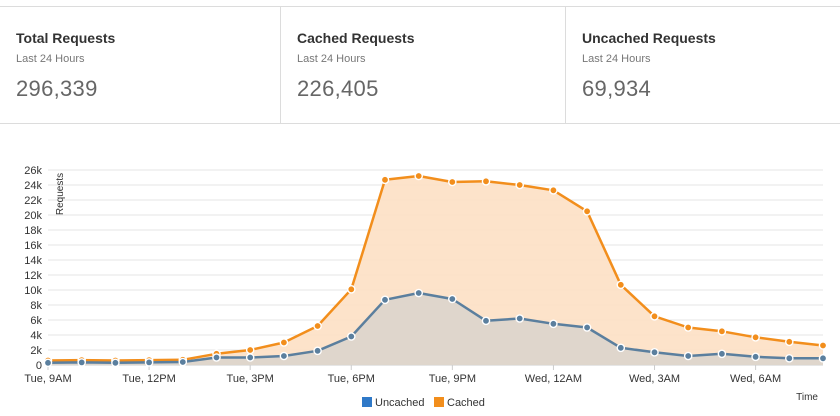 Image resolution: width=840 pixels, height=416 pixels. I want to click on y-tick-label: 20k, so click(33, 216).